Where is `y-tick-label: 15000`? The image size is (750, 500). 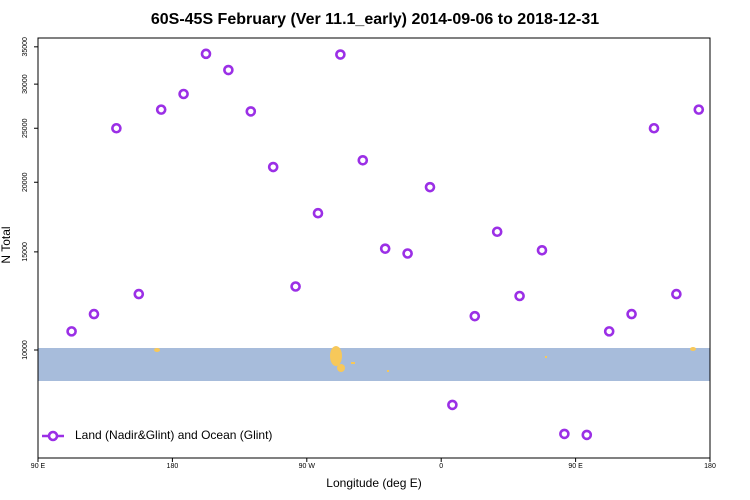 y-tick-label: 15000 is located at coordinates (25, 252).